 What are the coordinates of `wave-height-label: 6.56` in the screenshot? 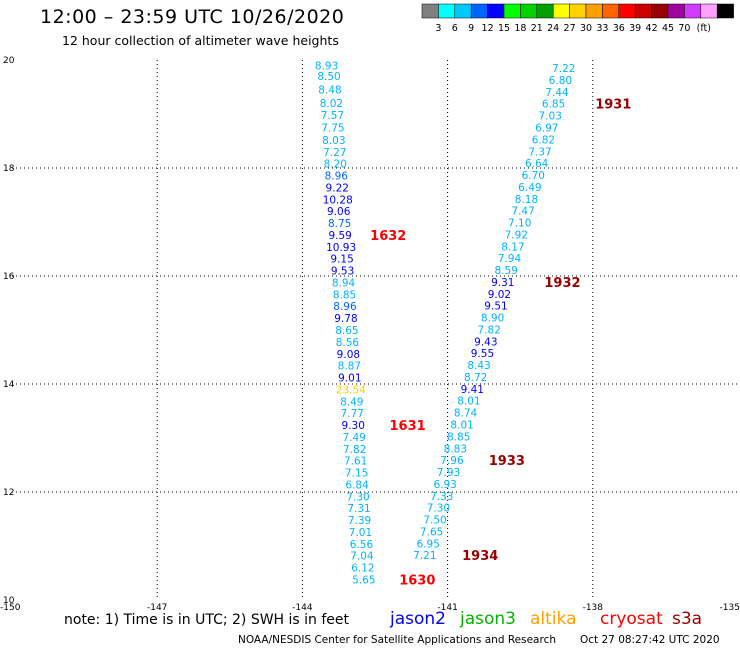 It's located at (362, 545).